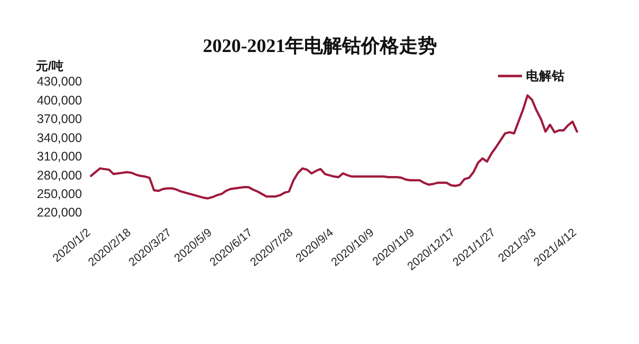 The image size is (639, 344). I want to click on y-tick-label: 400,000, so click(59, 100).